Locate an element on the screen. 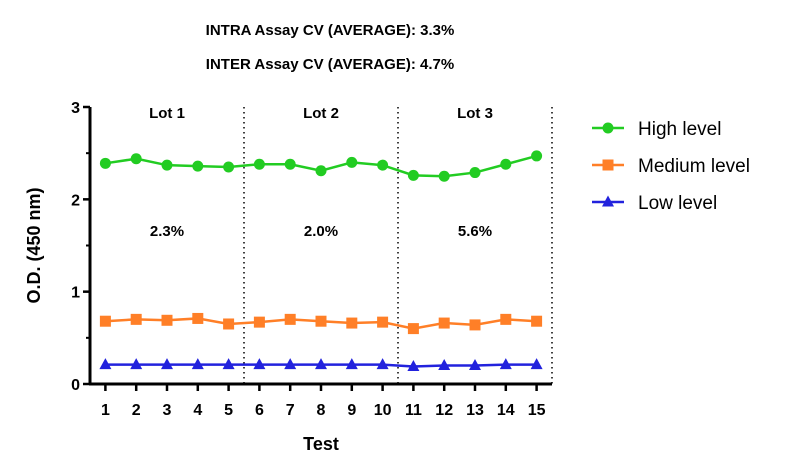 The image size is (789, 476). x-tick-label: 13 is located at coordinates (475, 410).